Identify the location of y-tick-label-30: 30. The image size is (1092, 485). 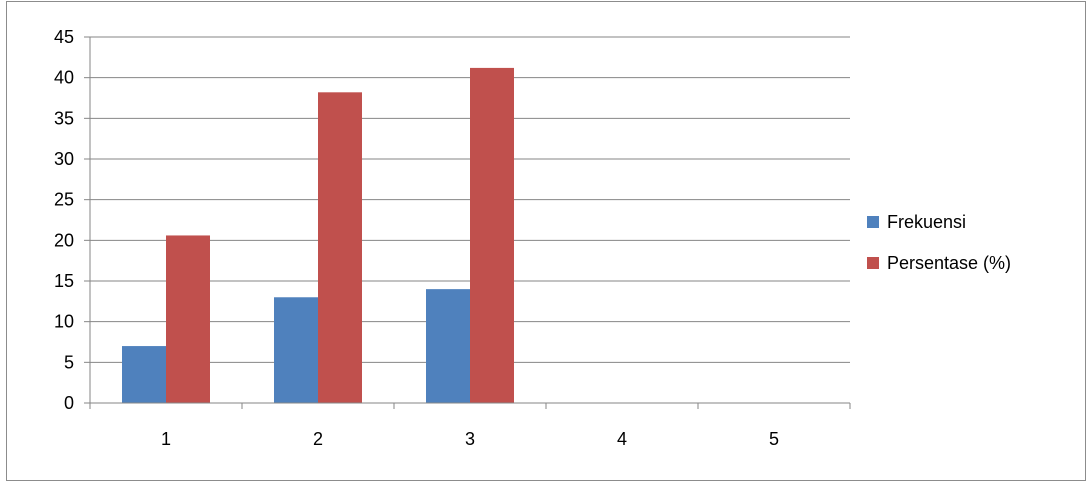
(64, 159).